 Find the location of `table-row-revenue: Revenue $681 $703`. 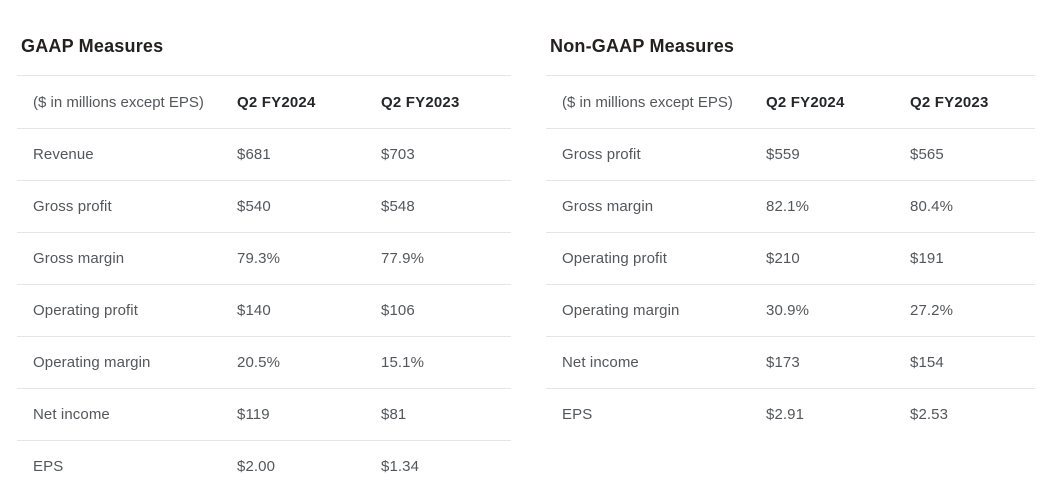

table-row-revenue: Revenue $681 $703 is located at coordinates (264, 155).